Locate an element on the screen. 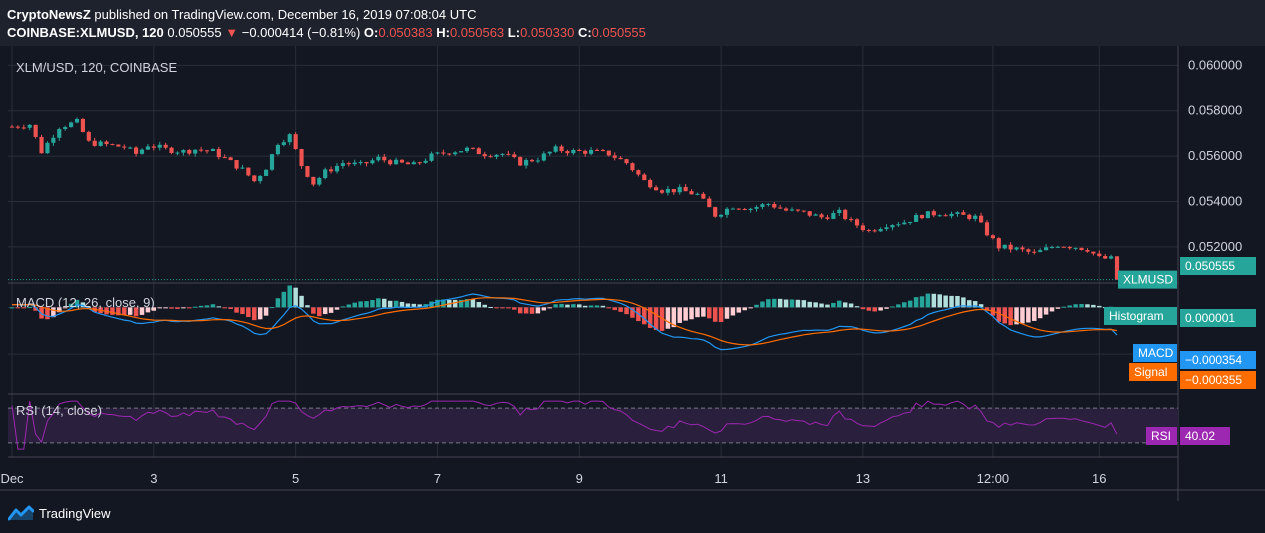 The height and width of the screenshot is (533, 1265). price-change: −0.000414 (−0.81%) is located at coordinates (301, 32).